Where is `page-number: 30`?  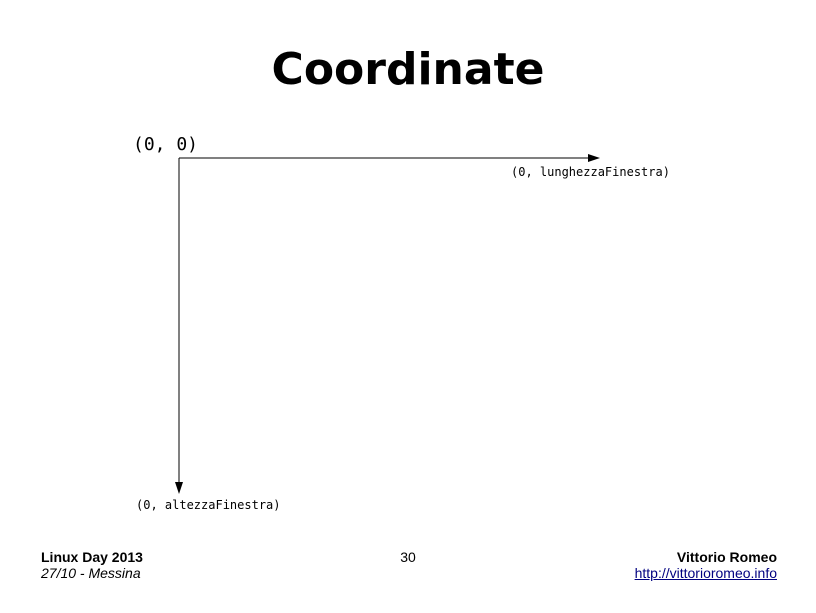 page-number: 30 is located at coordinates (408, 557).